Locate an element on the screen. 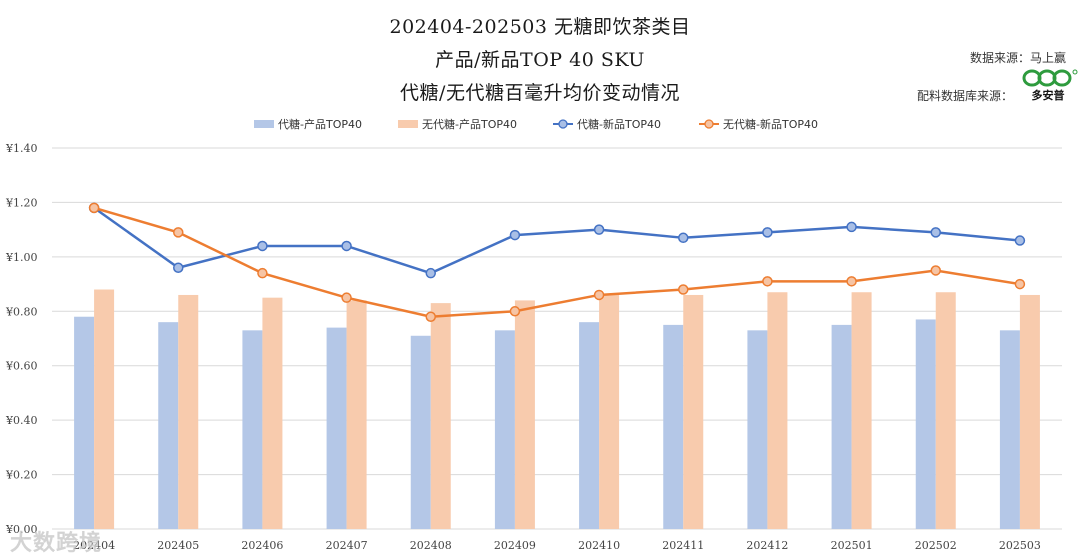 Image resolution: width=1080 pixels, height=560 pixels. y-tick-label: ¥1.00 is located at coordinates (21, 257).